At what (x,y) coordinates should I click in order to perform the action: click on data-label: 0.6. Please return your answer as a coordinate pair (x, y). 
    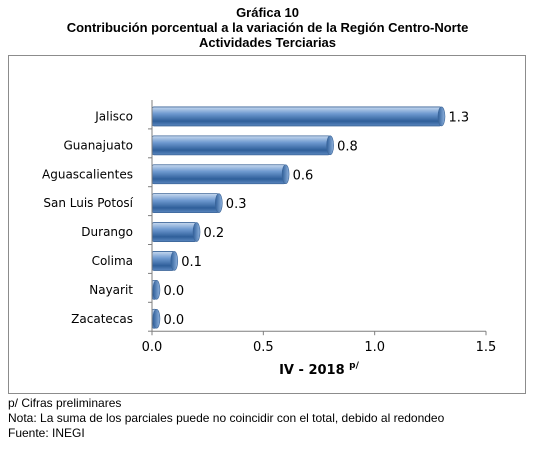
    Looking at the image, I should click on (303, 175).